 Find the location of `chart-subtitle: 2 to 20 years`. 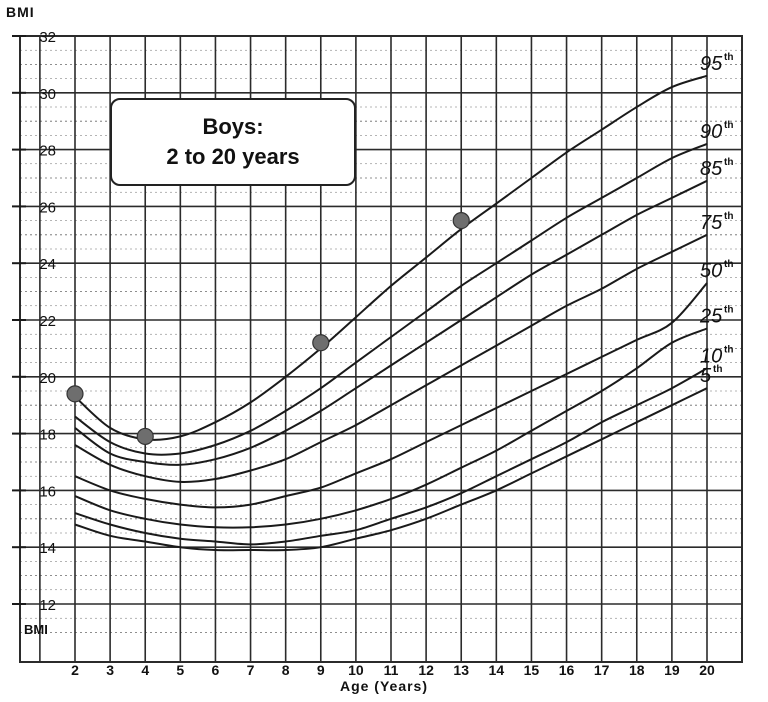

chart-subtitle: 2 to 20 years is located at coordinates (233, 156).